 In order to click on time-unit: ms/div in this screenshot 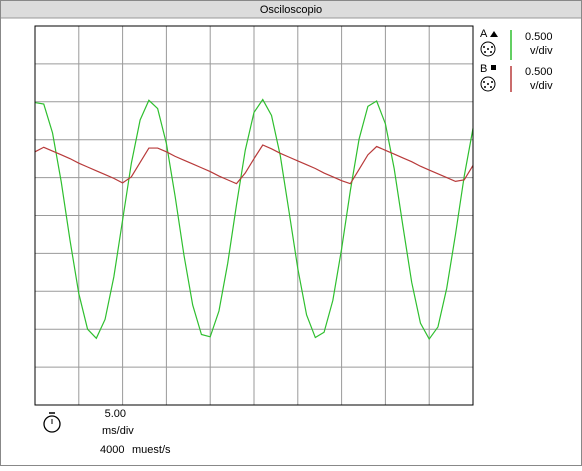, I will do `click(118, 431)`.